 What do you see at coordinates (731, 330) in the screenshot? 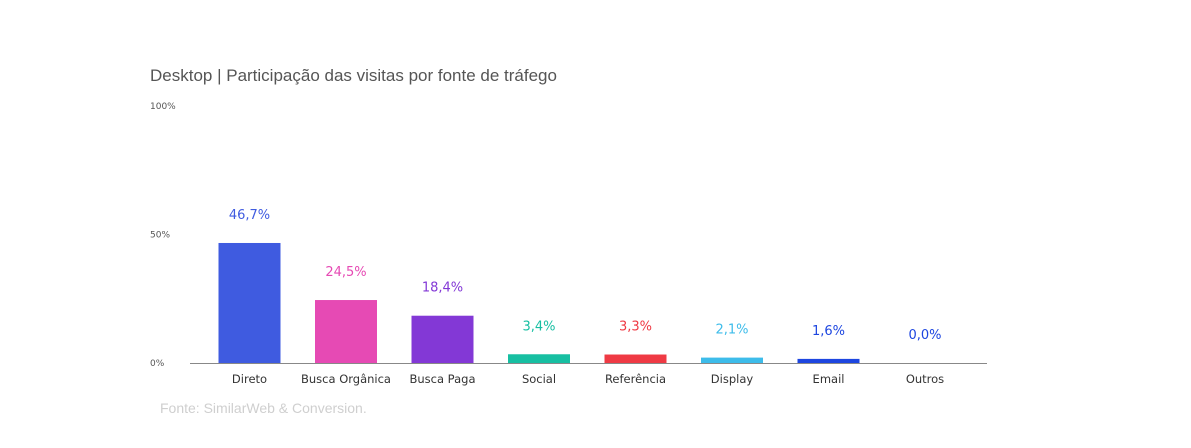
I see `data-label: 2,1%` at bounding box center [731, 330].